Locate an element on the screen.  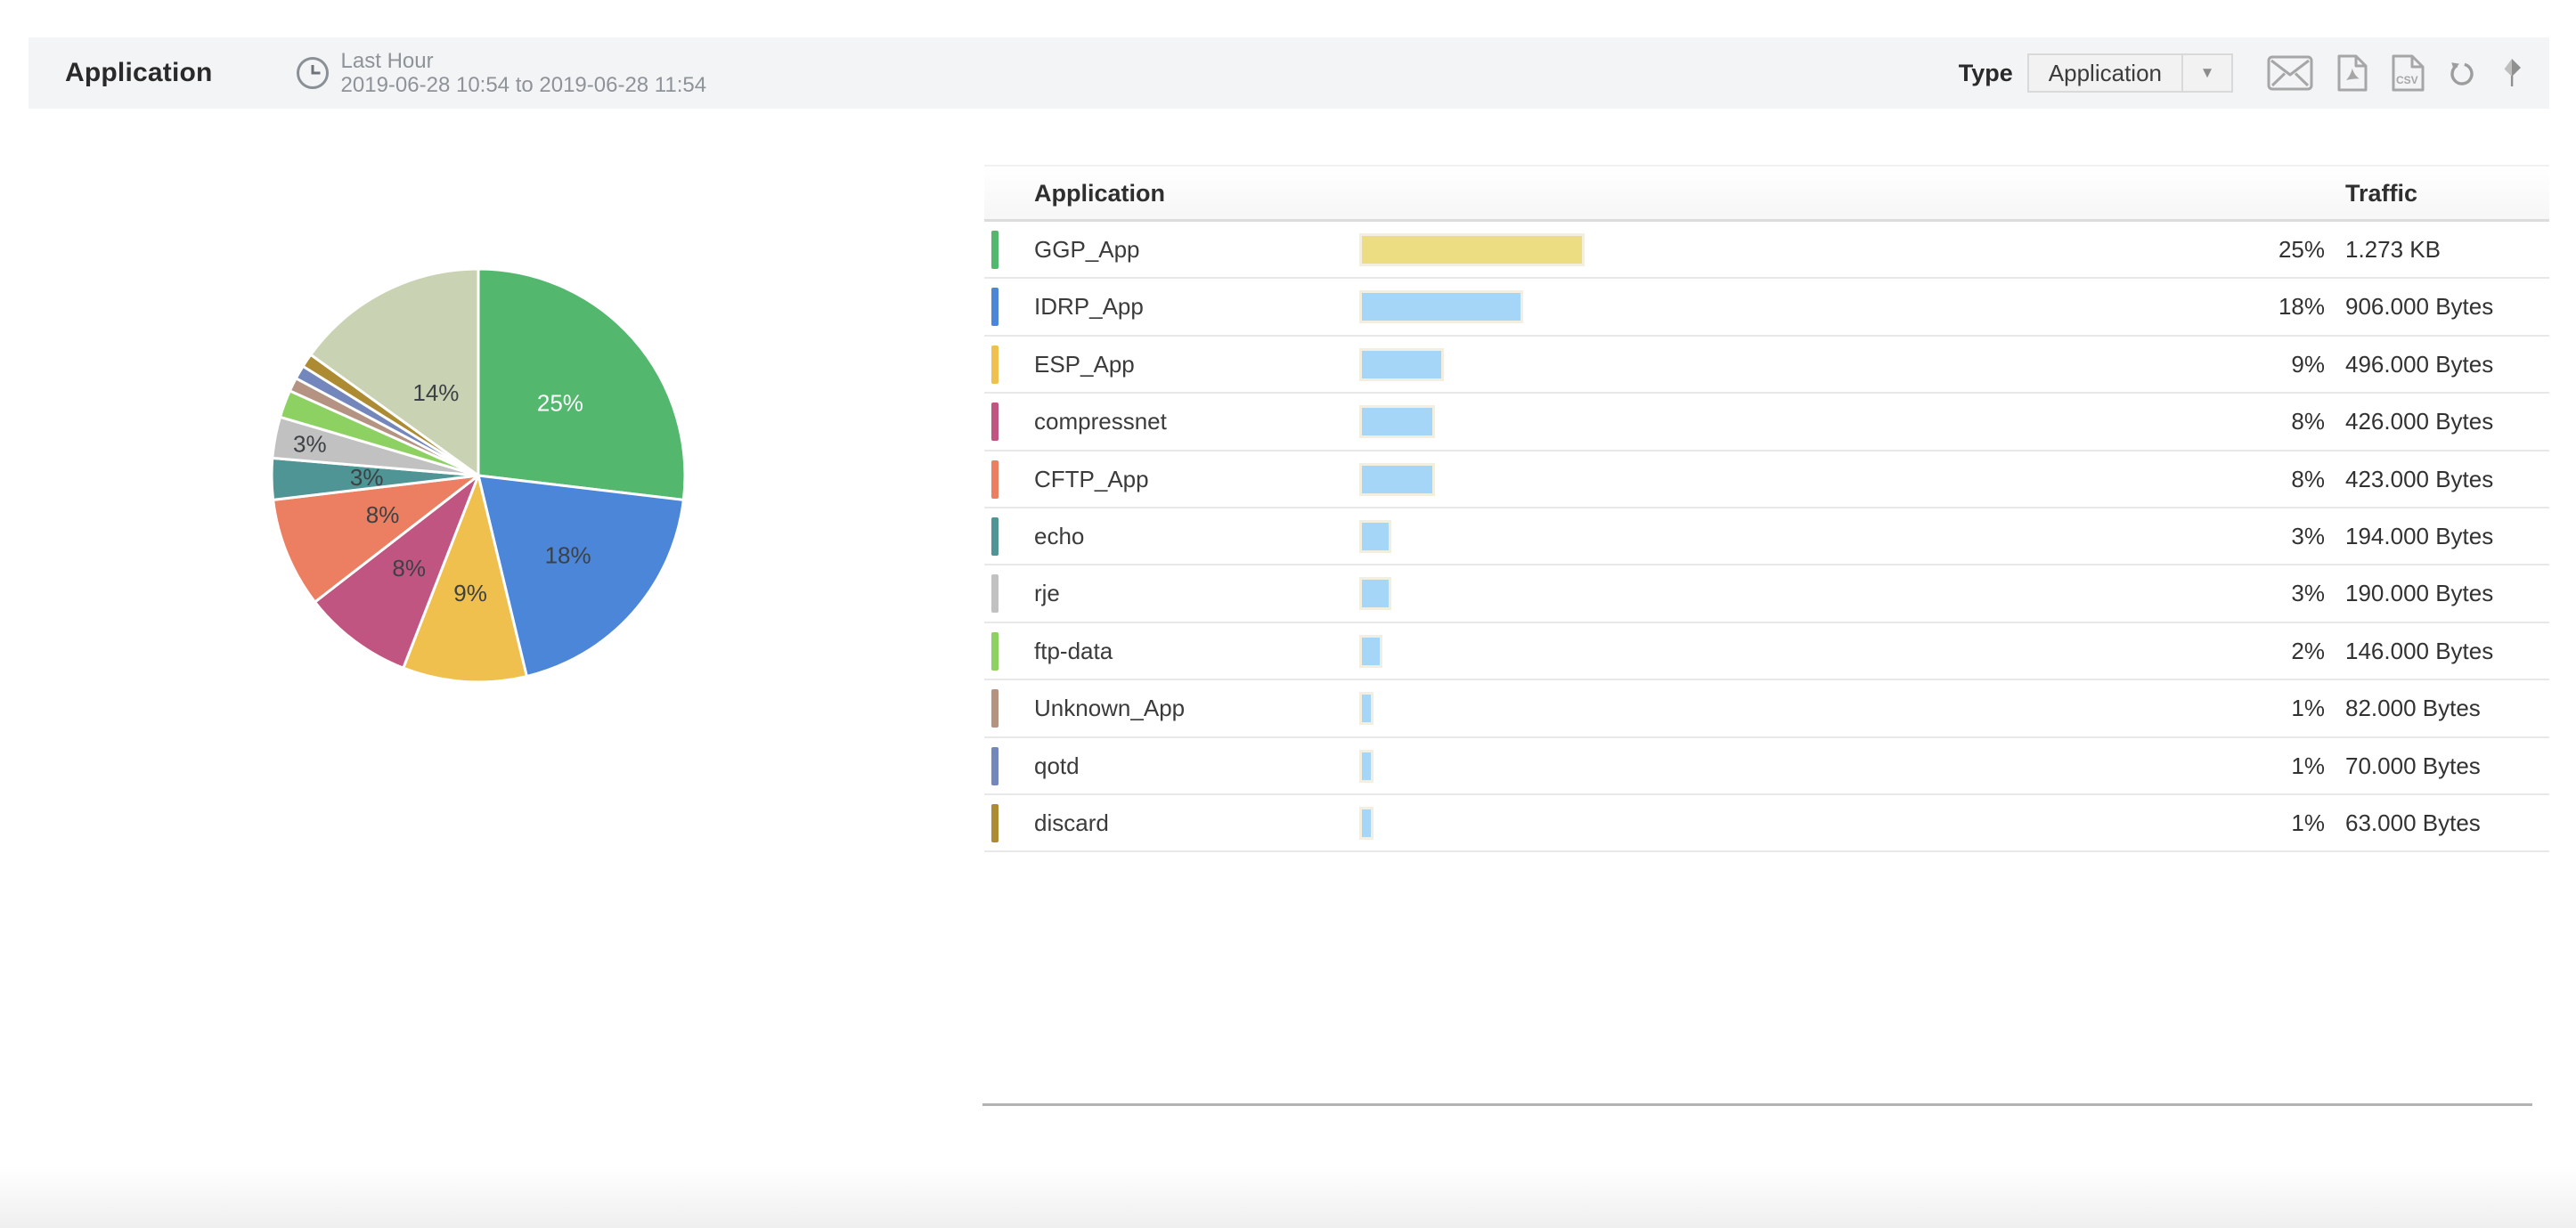
pie-slice-GGP_App is located at coordinates (582, 384).